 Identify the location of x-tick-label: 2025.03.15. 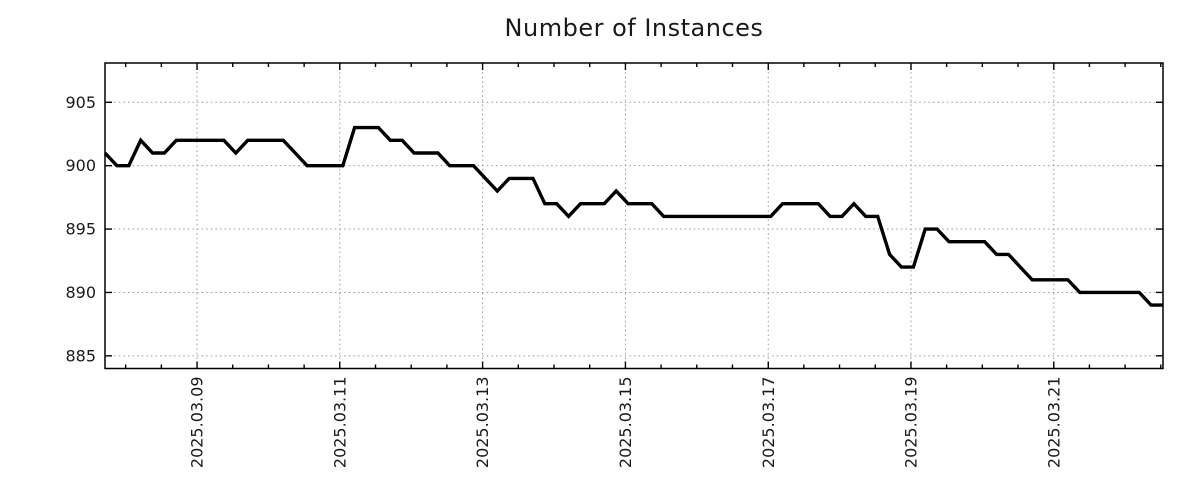
(625, 423).